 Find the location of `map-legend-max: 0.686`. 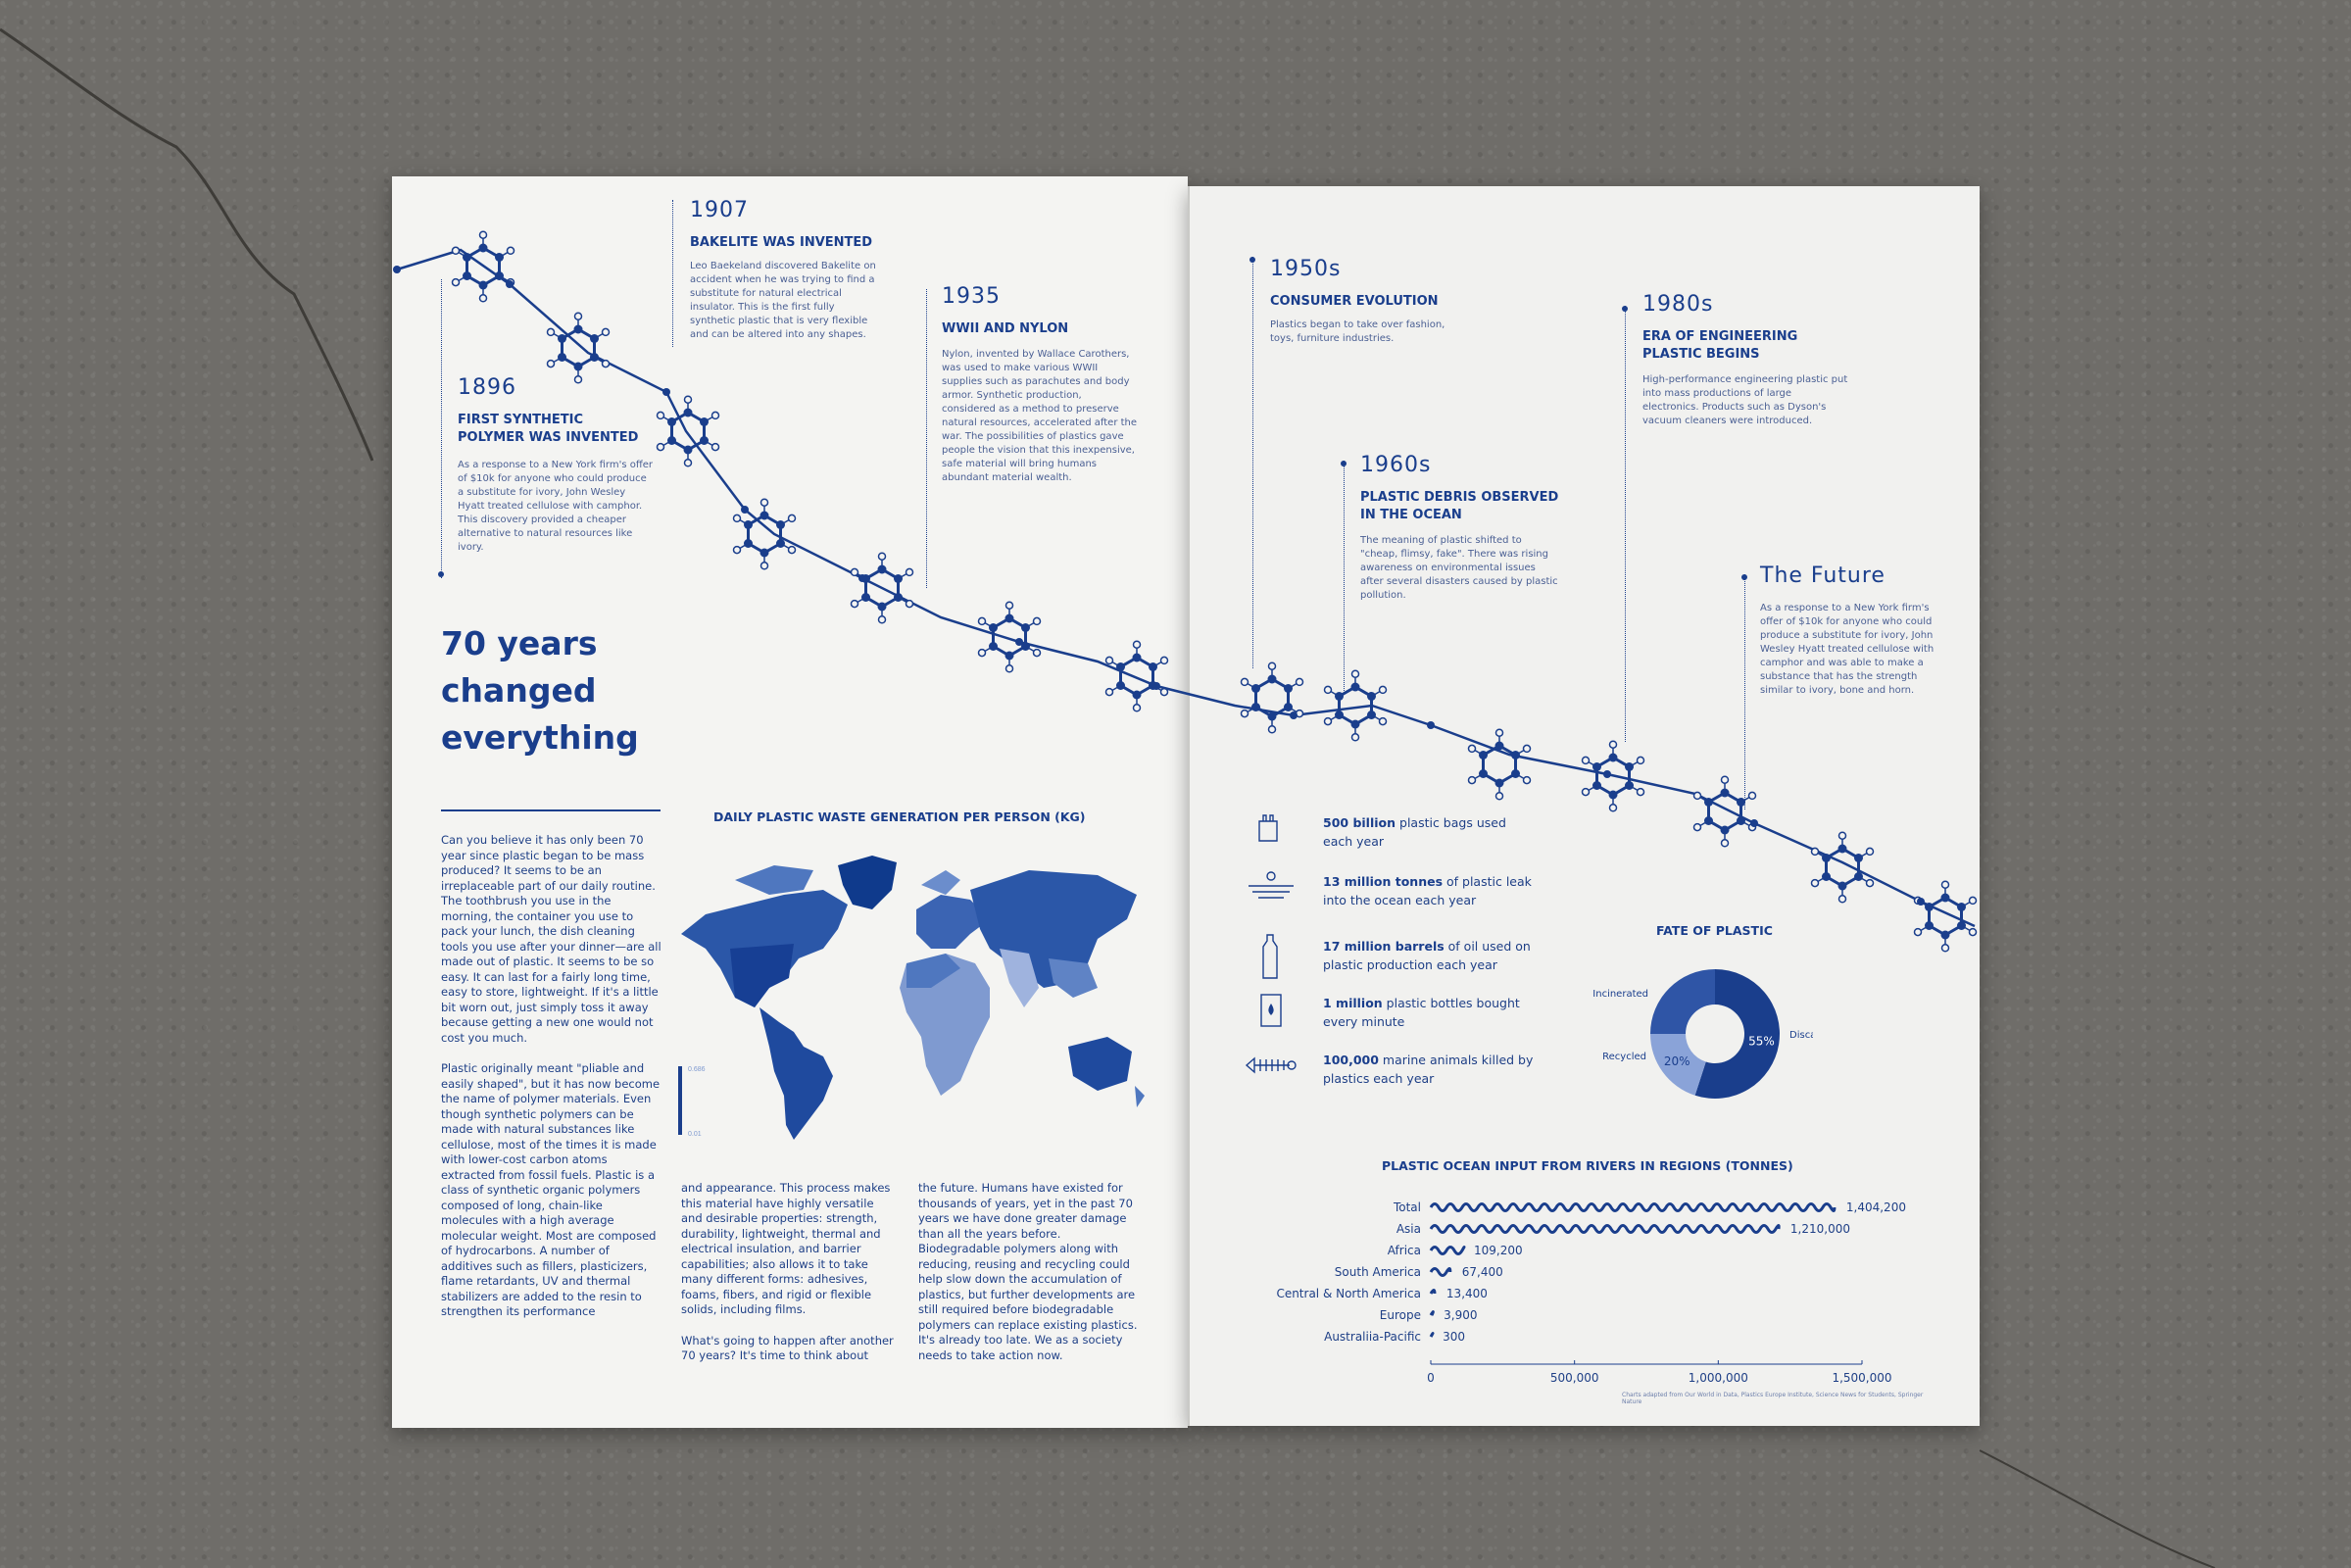

map-legend-max: 0.686 is located at coordinates (697, 1069).